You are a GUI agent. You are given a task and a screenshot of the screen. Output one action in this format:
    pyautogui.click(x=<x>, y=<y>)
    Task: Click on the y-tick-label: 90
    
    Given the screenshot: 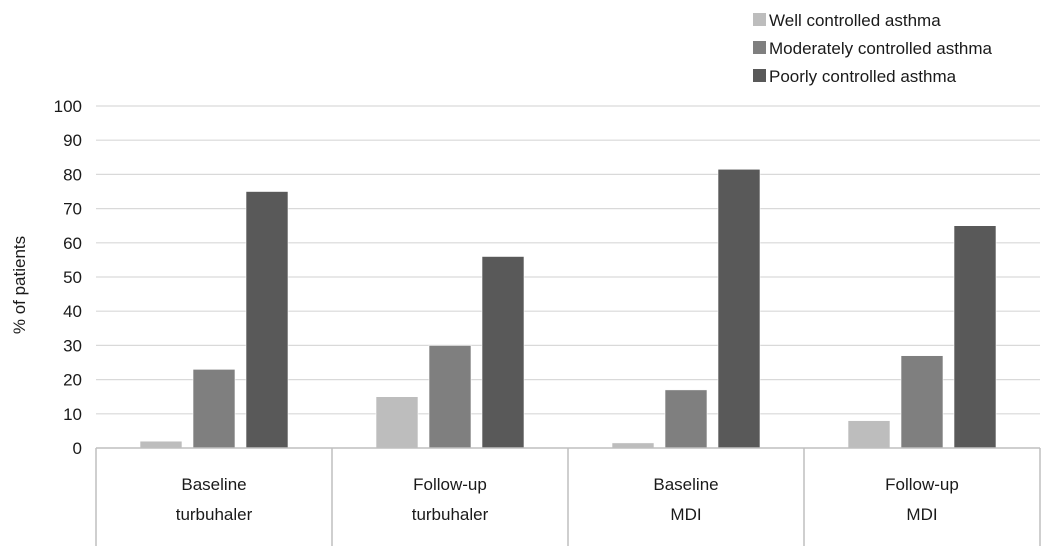 What is the action you would take?
    pyautogui.click(x=72, y=140)
    